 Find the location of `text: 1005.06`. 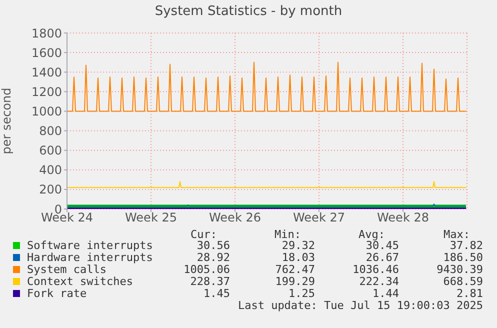

text: 1005.06 is located at coordinates (207, 269).